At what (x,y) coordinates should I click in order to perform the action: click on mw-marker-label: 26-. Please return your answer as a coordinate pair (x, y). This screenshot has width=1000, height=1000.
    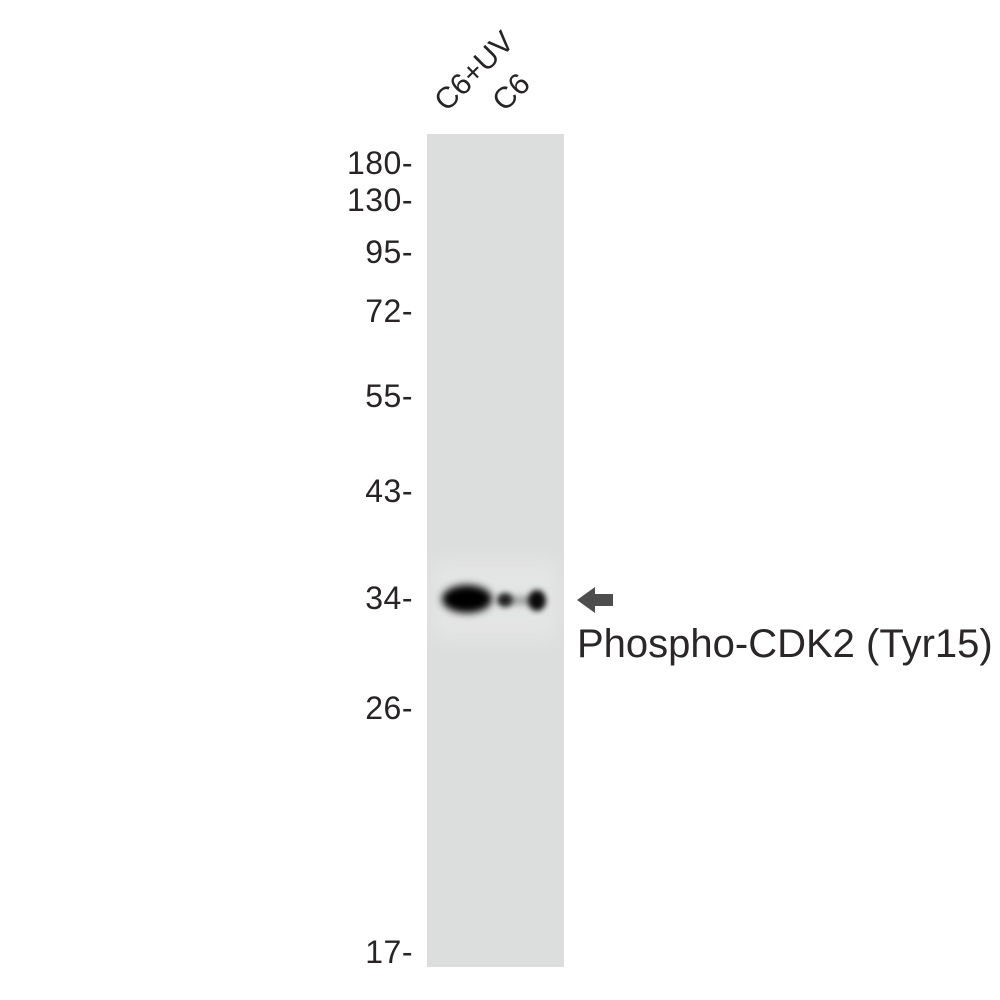
    Looking at the image, I should click on (389, 708).